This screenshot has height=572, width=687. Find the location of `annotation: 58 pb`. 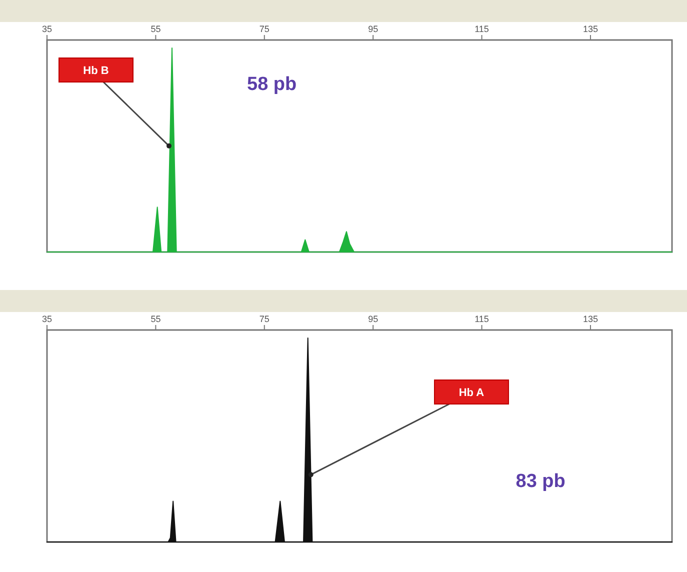

annotation: 58 pb is located at coordinates (272, 84).